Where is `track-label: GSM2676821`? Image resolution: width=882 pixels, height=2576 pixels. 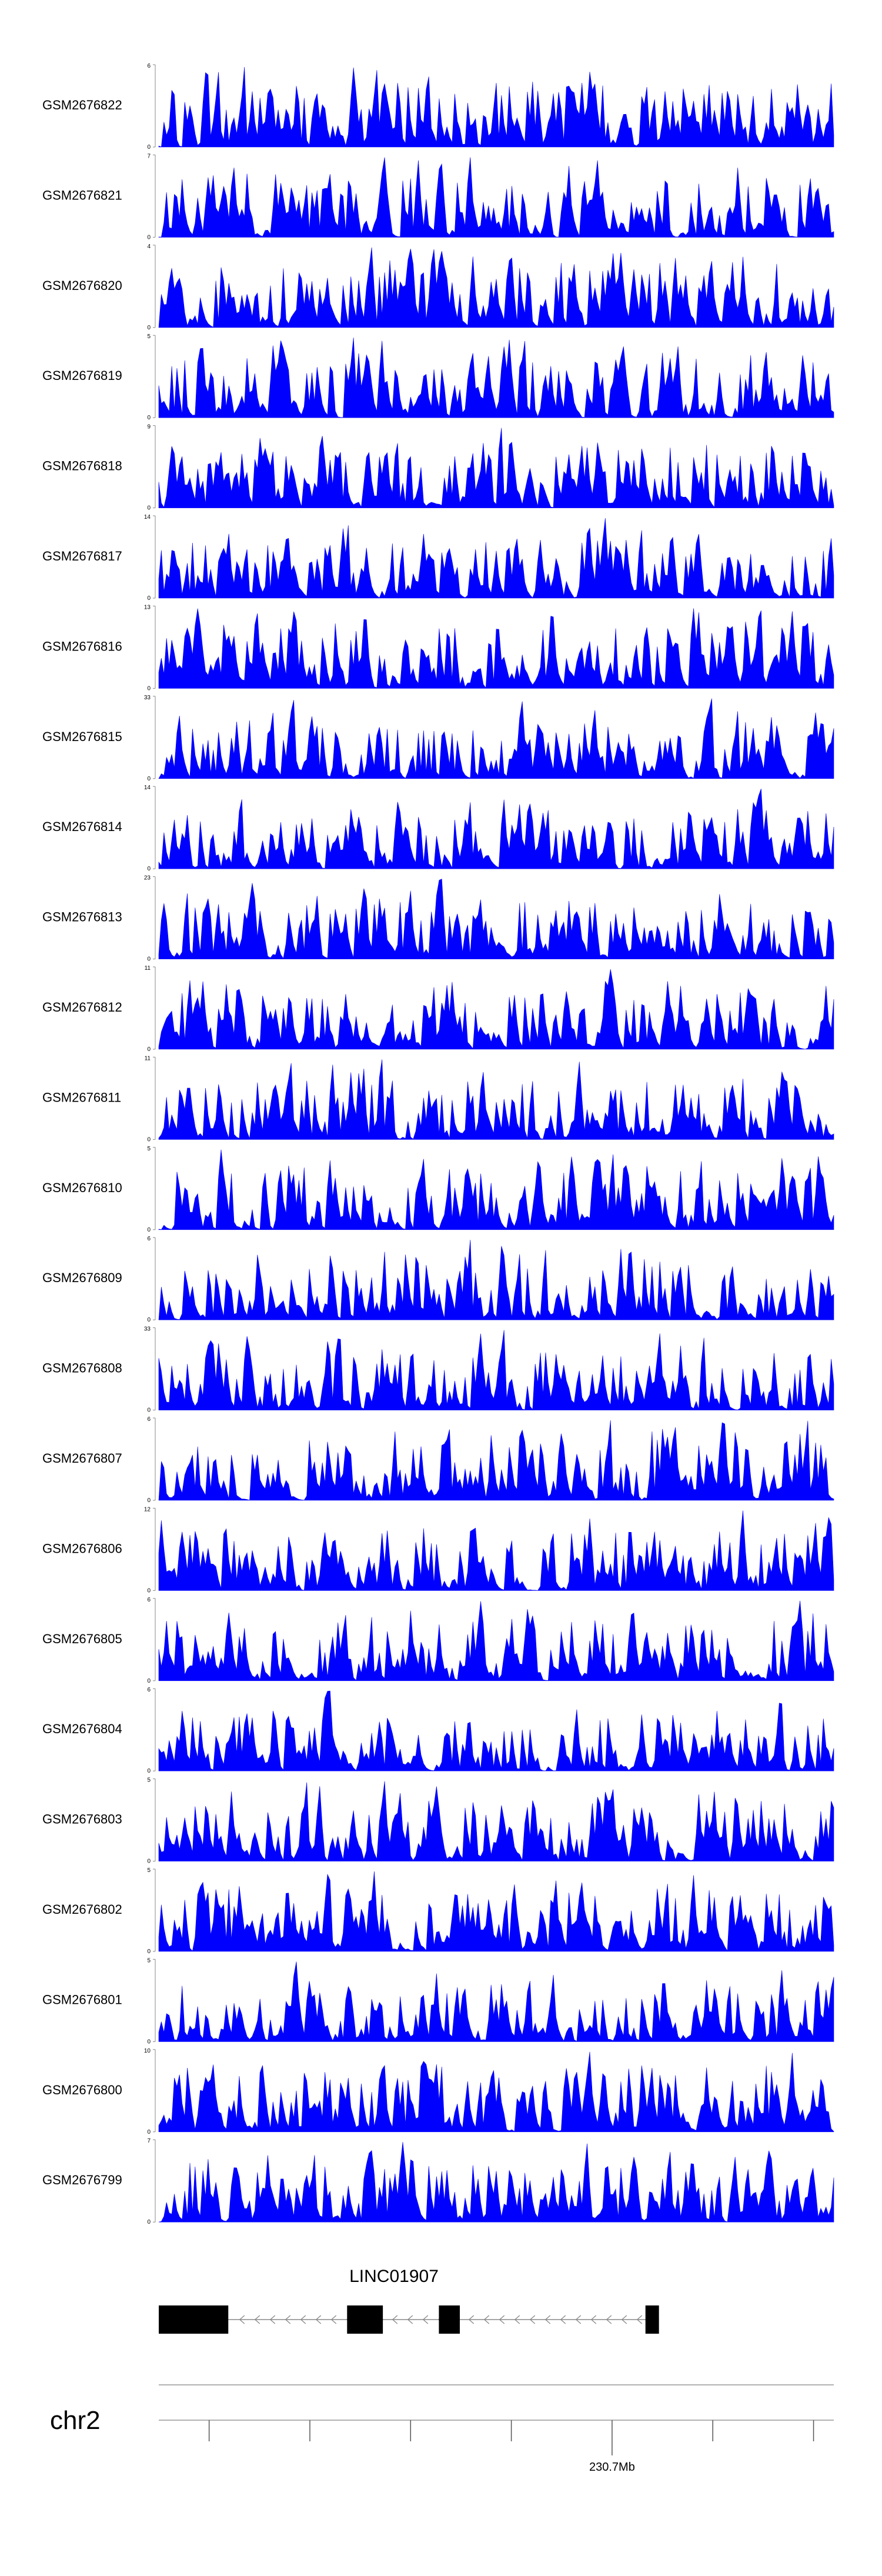 track-label: GSM2676821 is located at coordinates (82, 195).